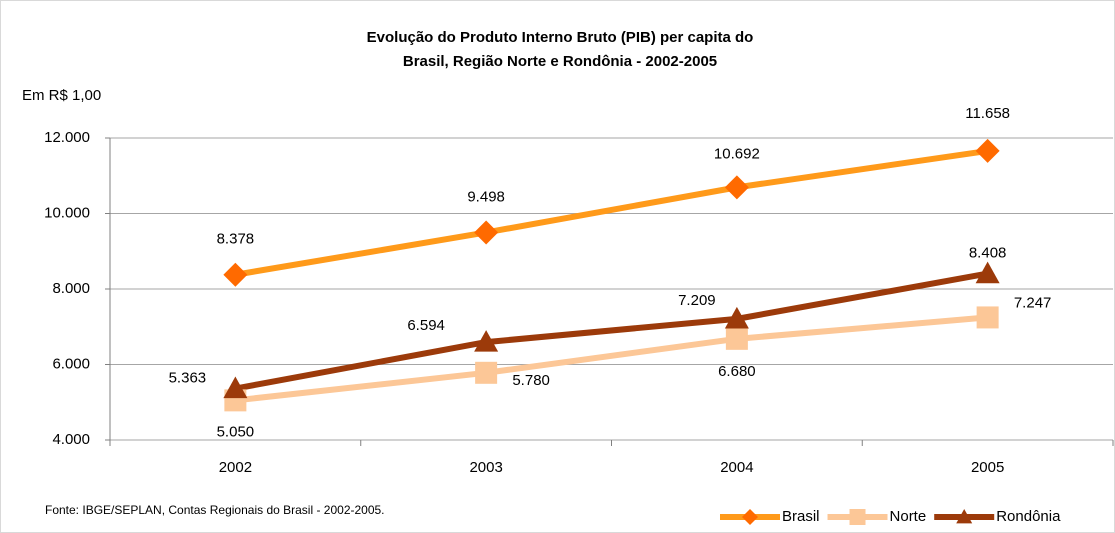 The width and height of the screenshot is (1115, 533). What do you see at coordinates (67, 212) in the screenshot?
I see `y-tick-label: 10.000` at bounding box center [67, 212].